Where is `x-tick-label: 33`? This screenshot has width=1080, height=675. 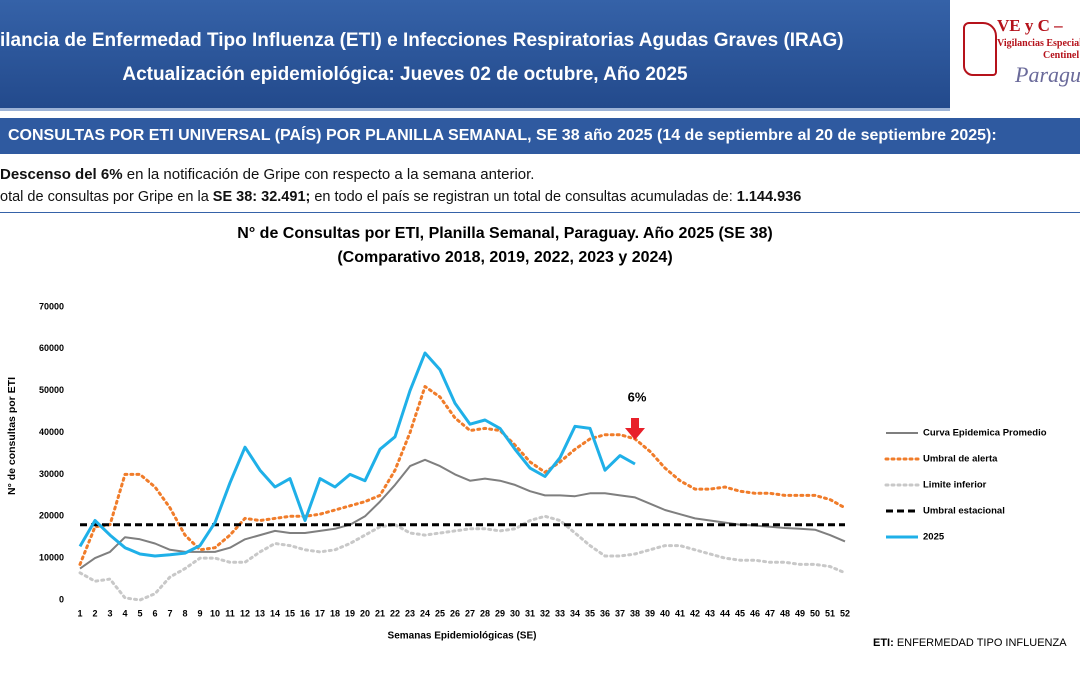 x-tick-label: 33 is located at coordinates (560, 613).